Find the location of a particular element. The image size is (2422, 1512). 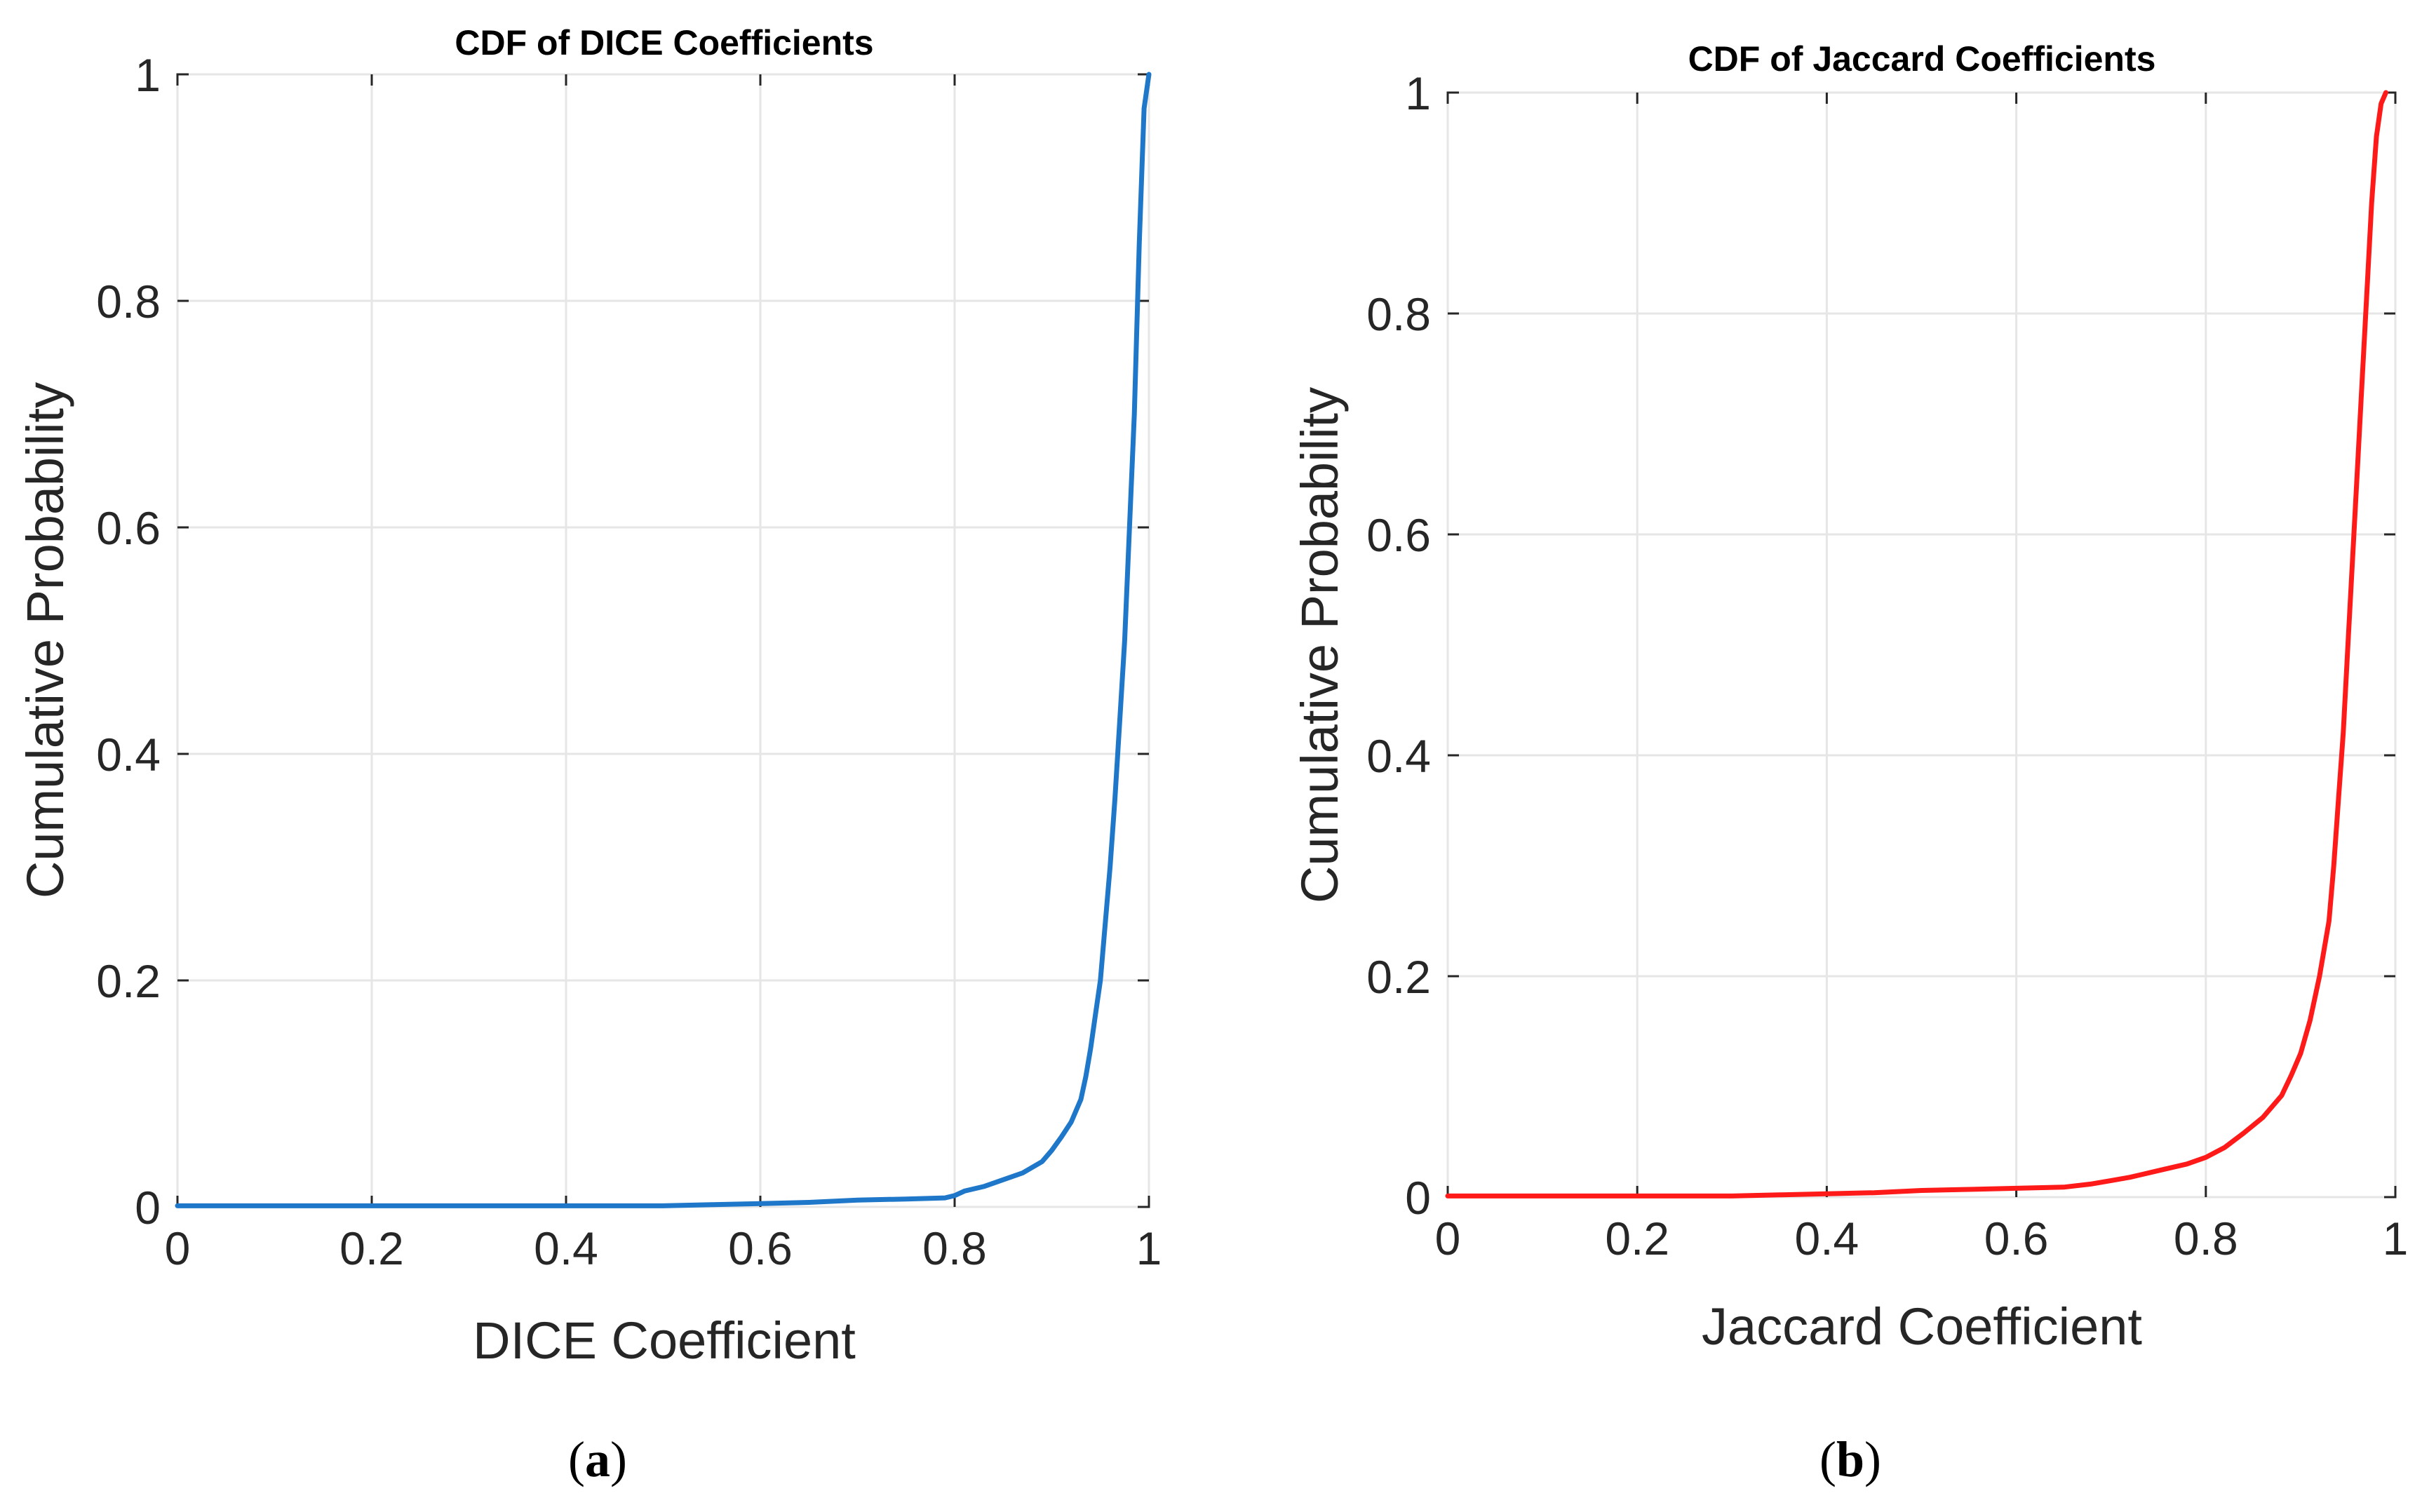

panel-label-b-letter: b is located at coordinates (1850, 1459).